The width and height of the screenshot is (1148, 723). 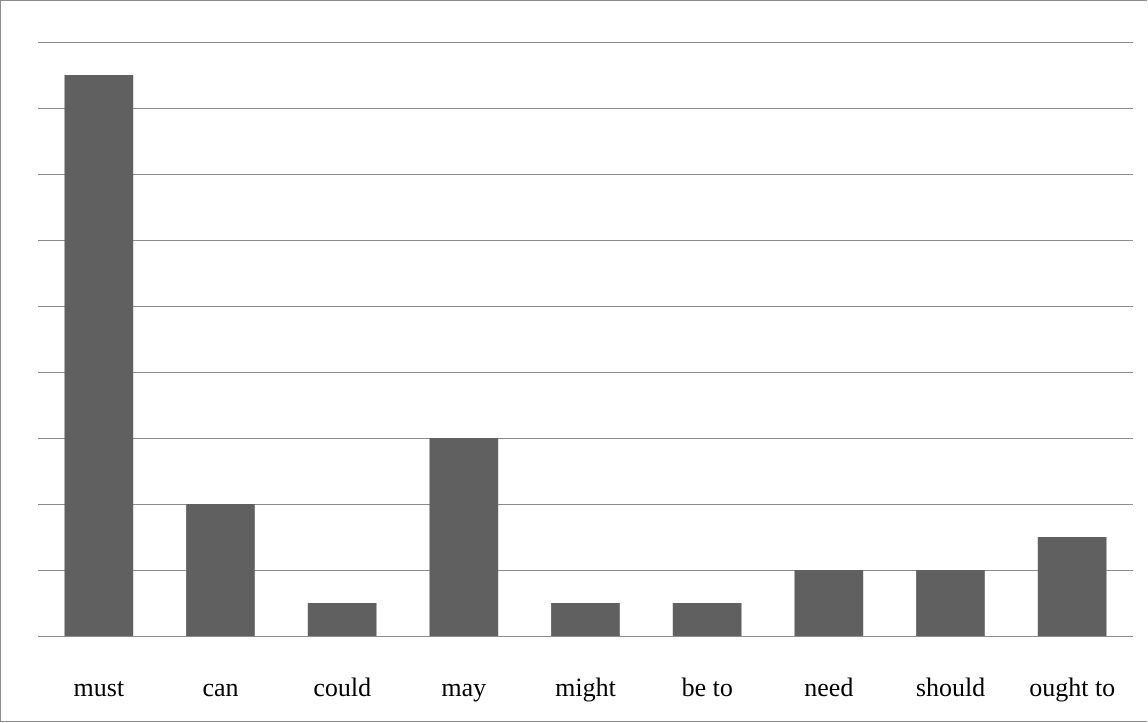 What do you see at coordinates (707, 687) in the screenshot?
I see `x-tick-label: be to` at bounding box center [707, 687].